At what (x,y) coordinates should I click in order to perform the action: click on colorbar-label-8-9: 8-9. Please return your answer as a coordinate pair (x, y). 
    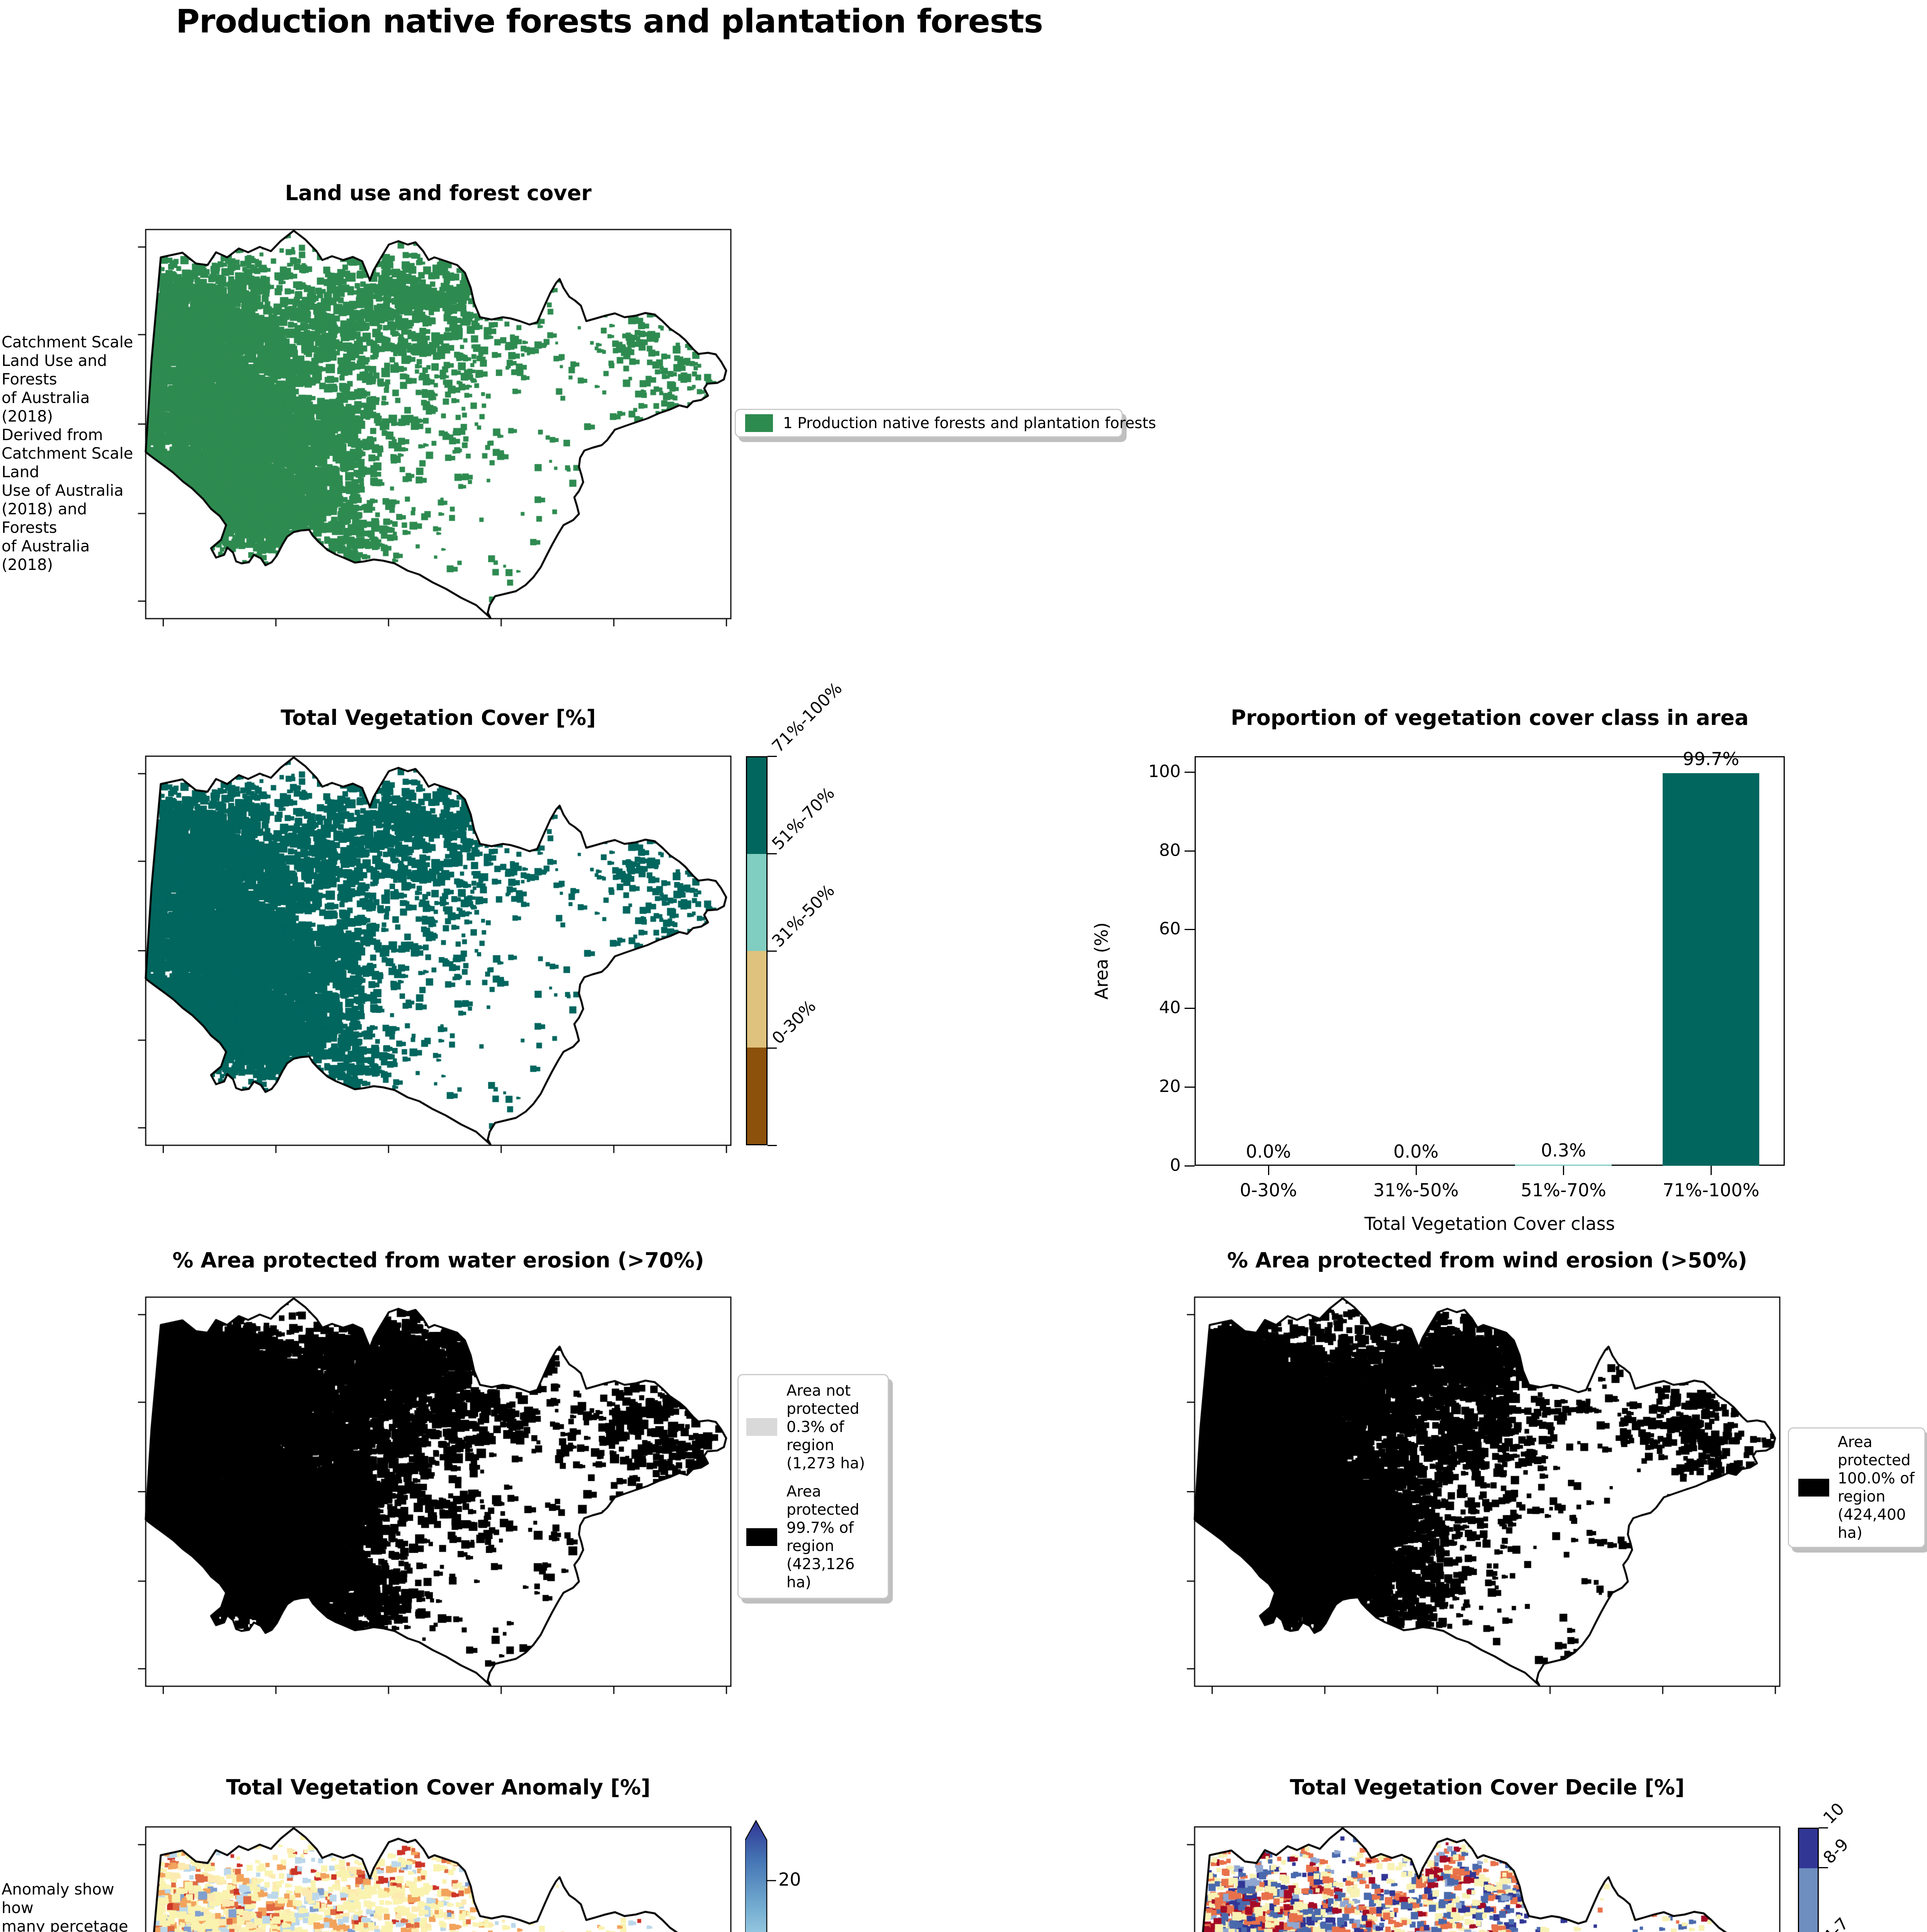
    Looking at the image, I should click on (1837, 1852).